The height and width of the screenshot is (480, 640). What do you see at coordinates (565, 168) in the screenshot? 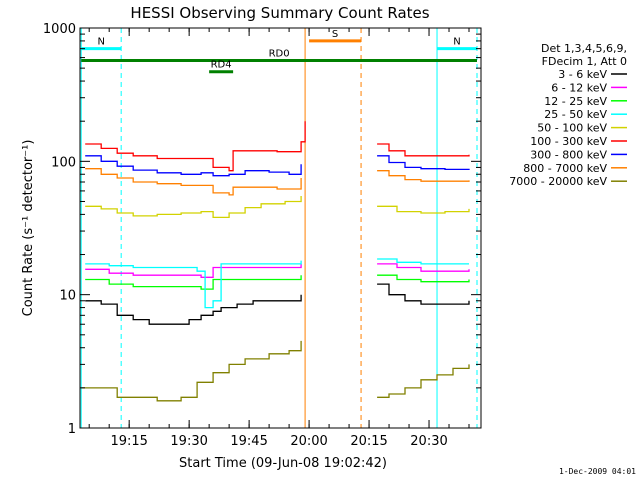
I see `legend-label-7: 800 - 7000 keV` at bounding box center [565, 168].